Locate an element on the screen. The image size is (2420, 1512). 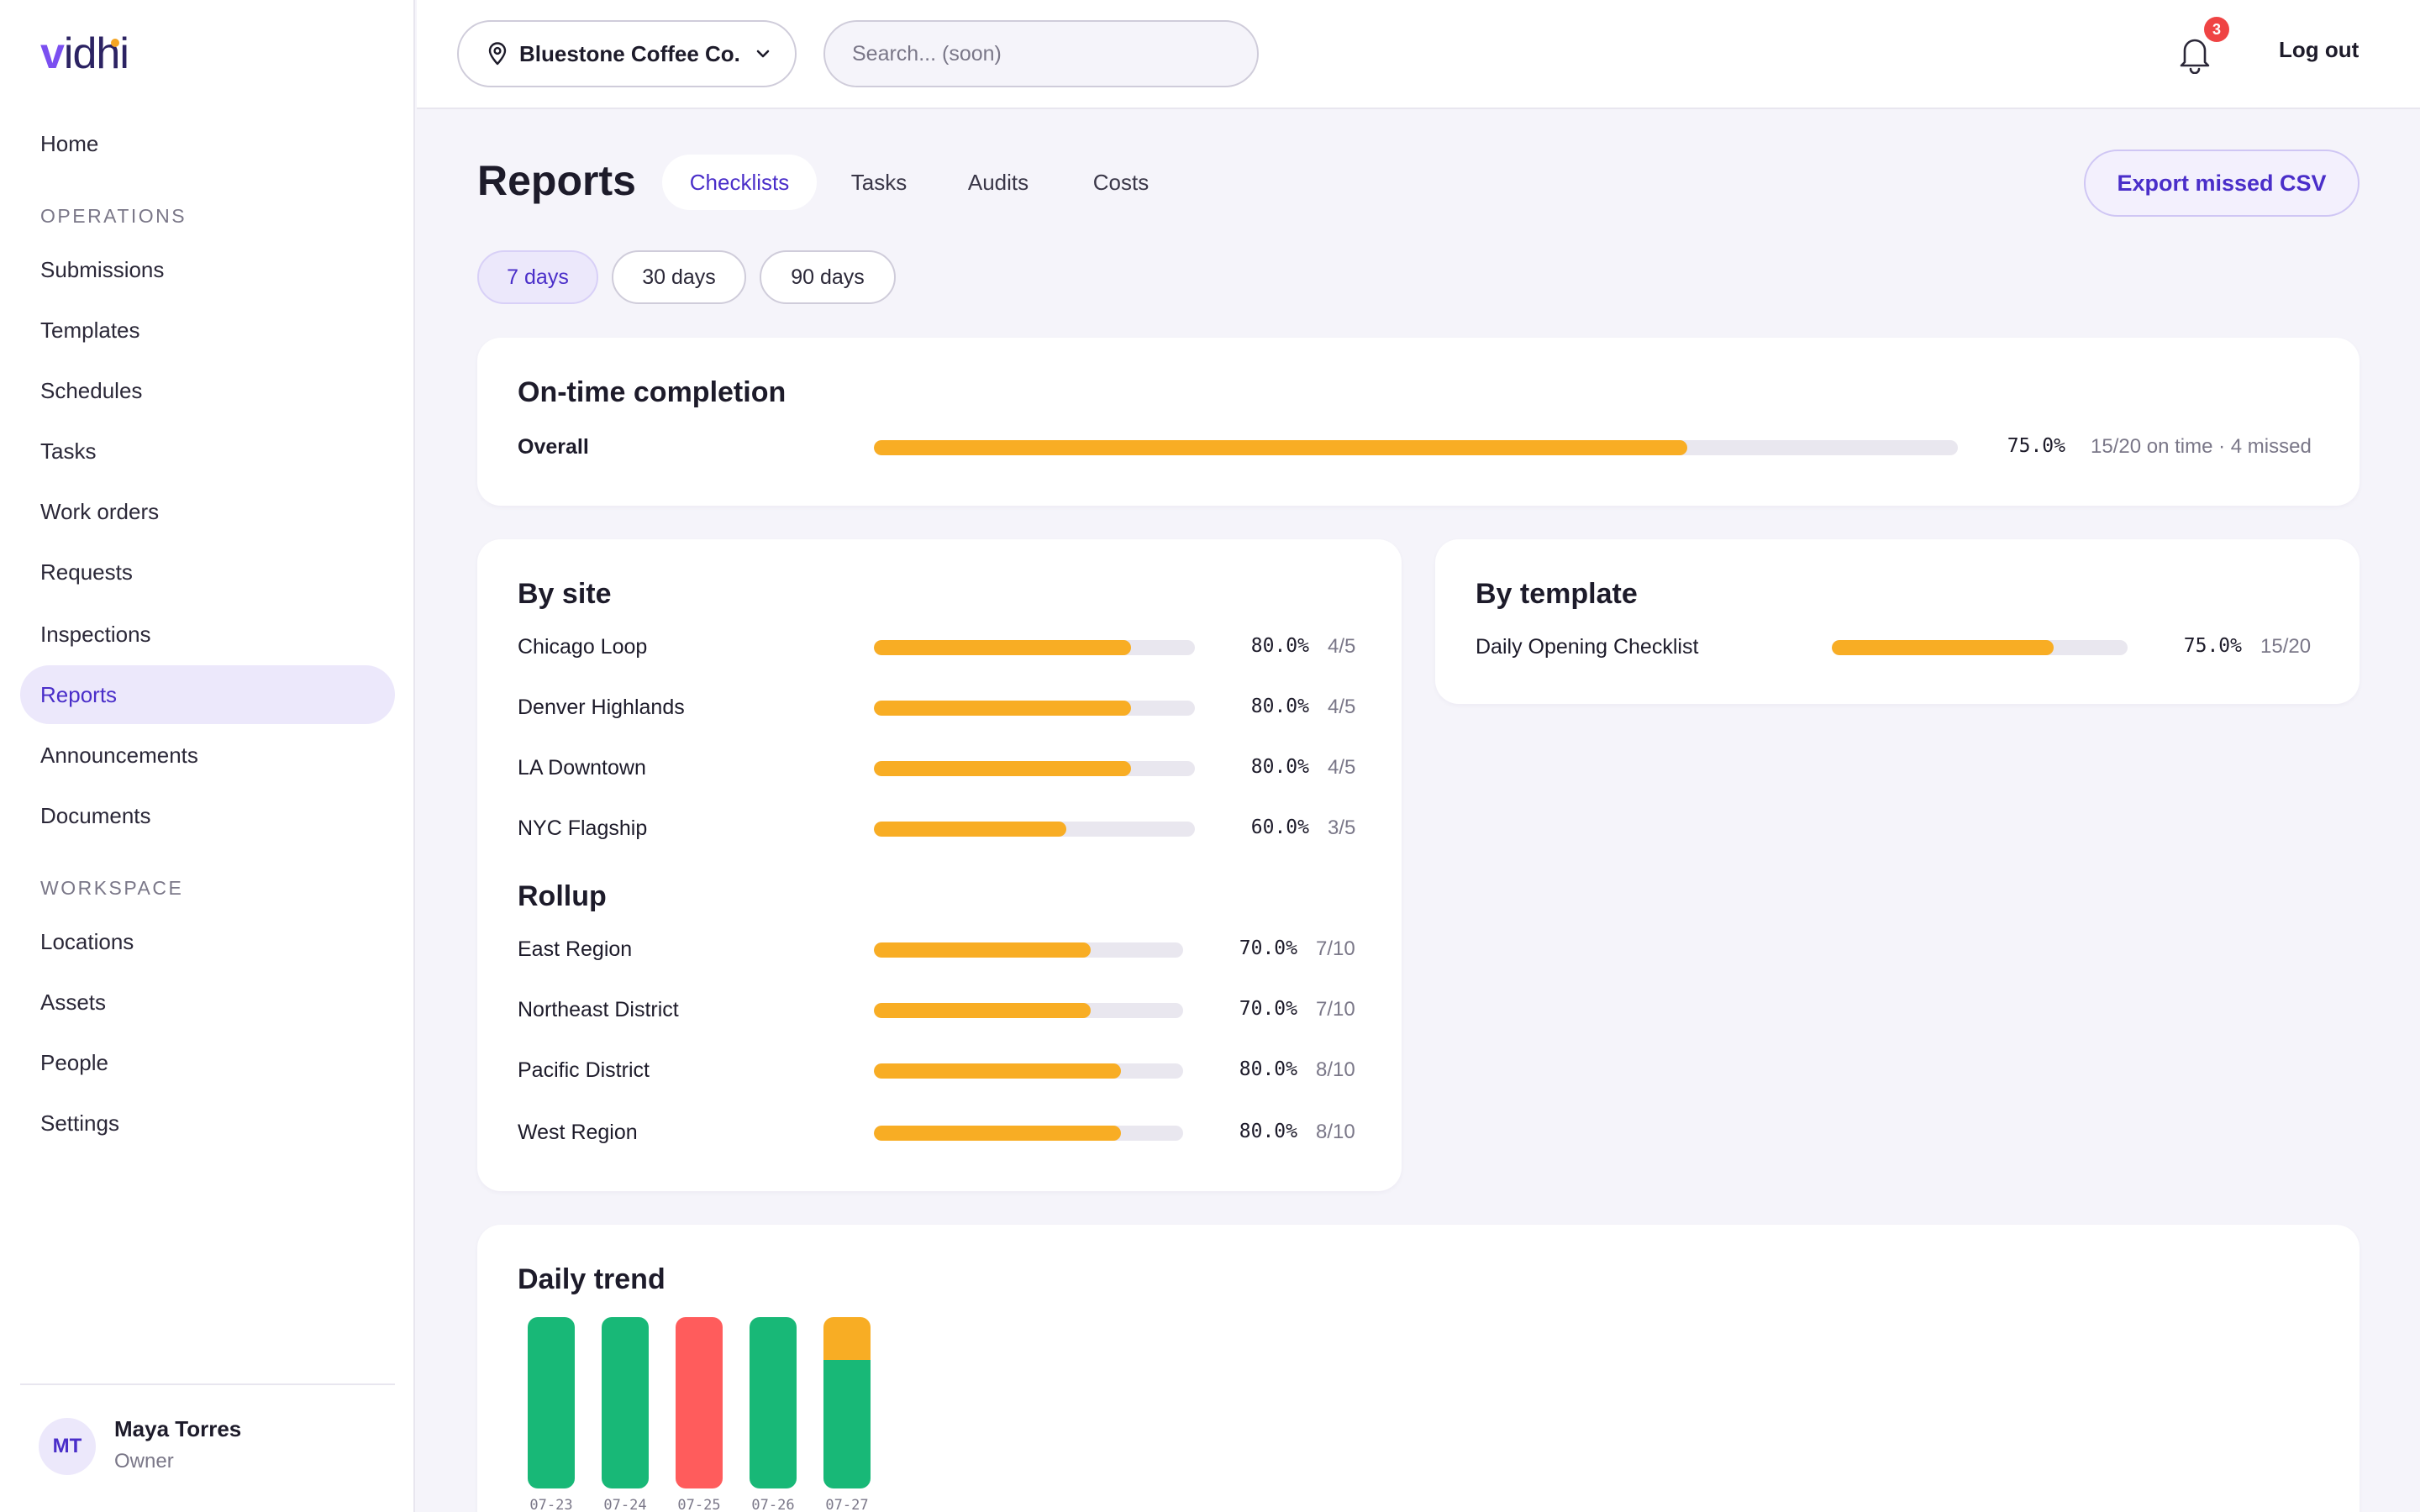
logout-button: Log out is located at coordinates (2320, 49).